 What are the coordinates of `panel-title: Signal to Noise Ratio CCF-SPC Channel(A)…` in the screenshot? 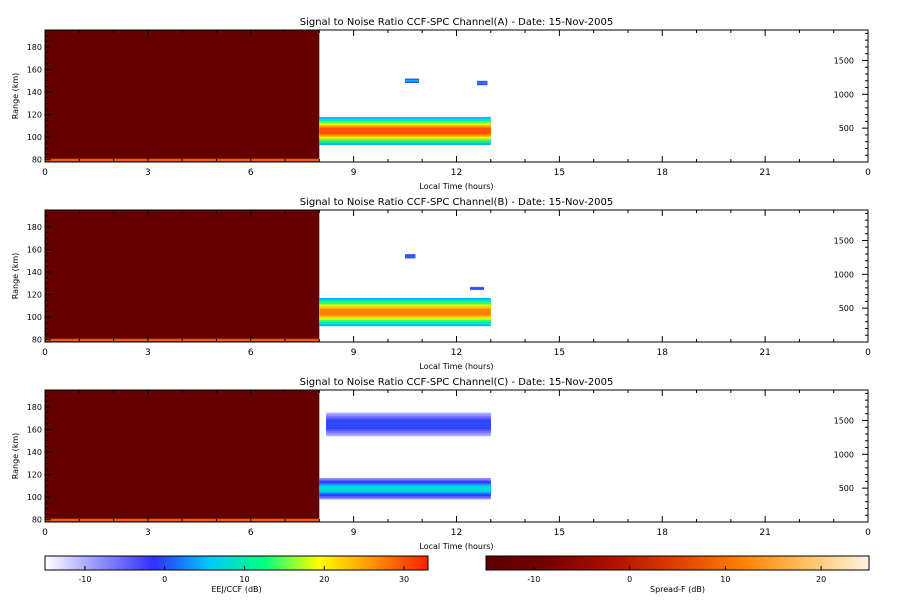 It's located at (457, 22).